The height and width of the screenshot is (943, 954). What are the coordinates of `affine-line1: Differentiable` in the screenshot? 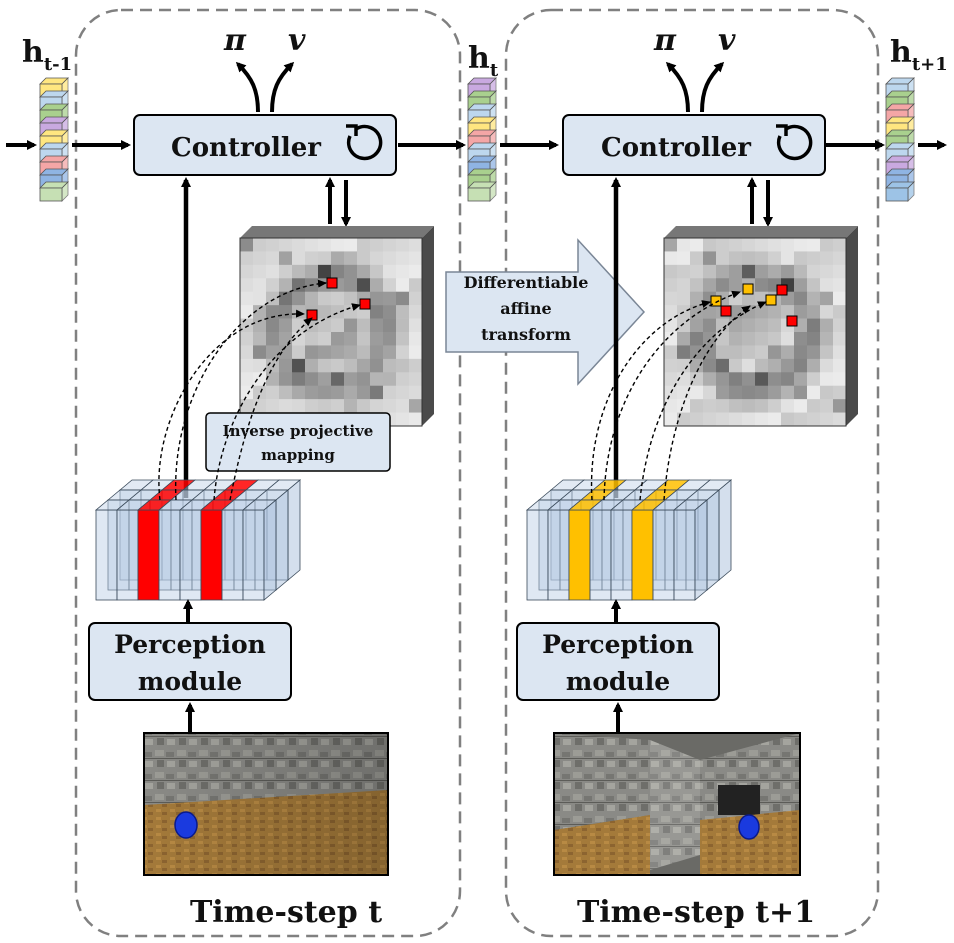 It's located at (526, 282).